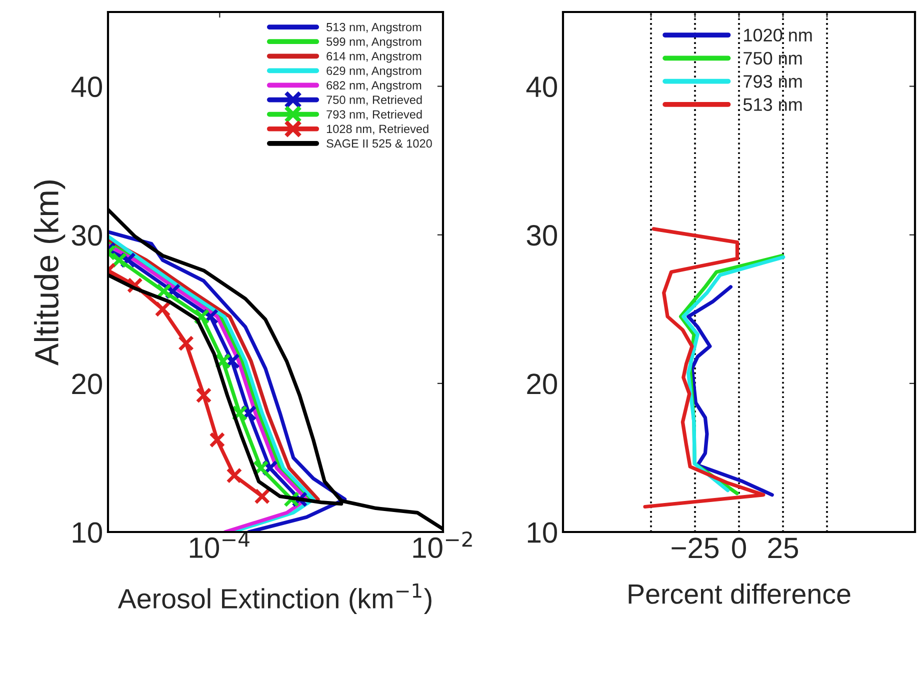 Image resolution: width=917 pixels, height=676 pixels. Describe the element at coordinates (374, 86) in the screenshot. I see `legend-label: 682 nm, Angstrom` at that location.